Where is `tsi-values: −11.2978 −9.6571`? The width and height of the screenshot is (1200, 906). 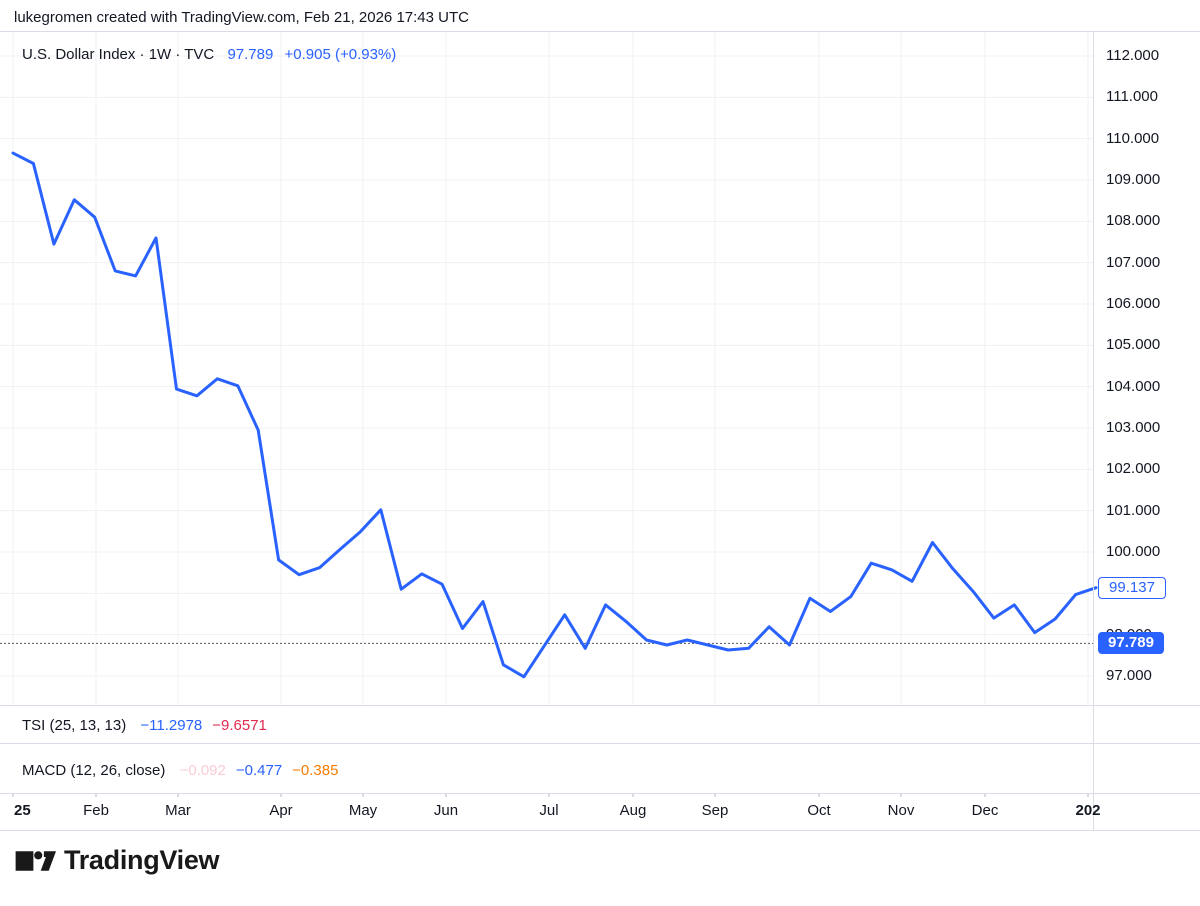
tsi-values: −11.2978 −9.6571 is located at coordinates (198, 725).